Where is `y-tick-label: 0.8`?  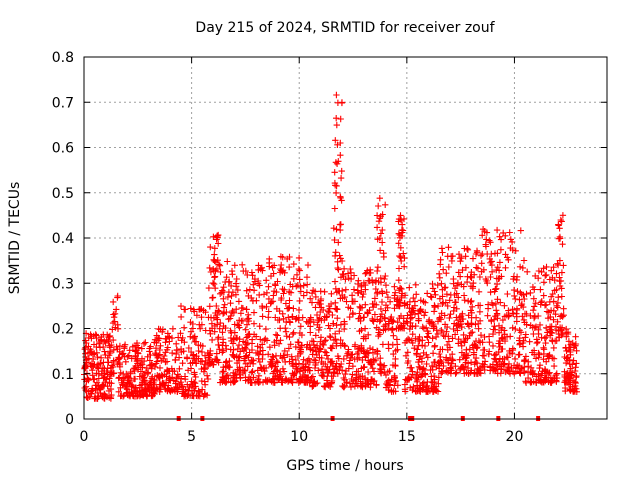 y-tick-label: 0.8 is located at coordinates (63, 58).